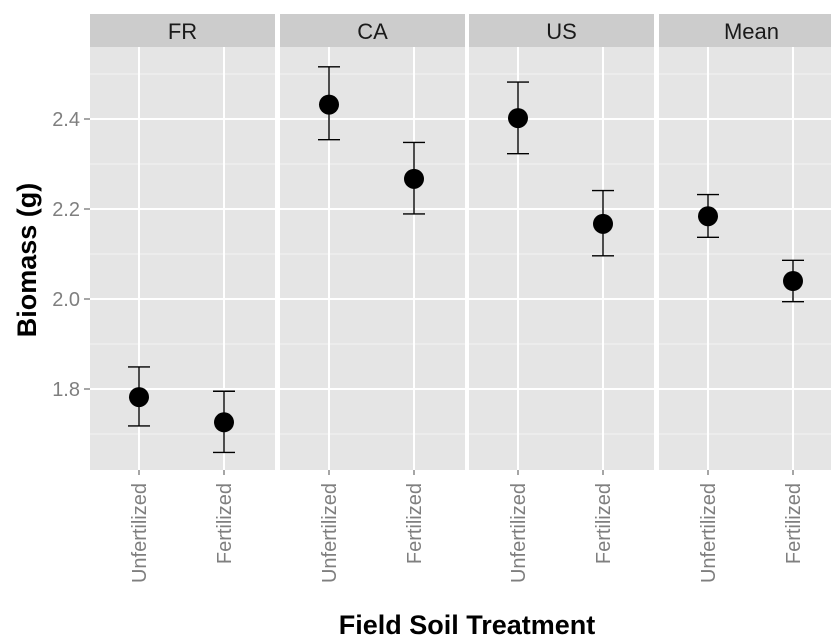 The image size is (831, 636). I want to click on facet-strip-label: US, so click(561, 31).